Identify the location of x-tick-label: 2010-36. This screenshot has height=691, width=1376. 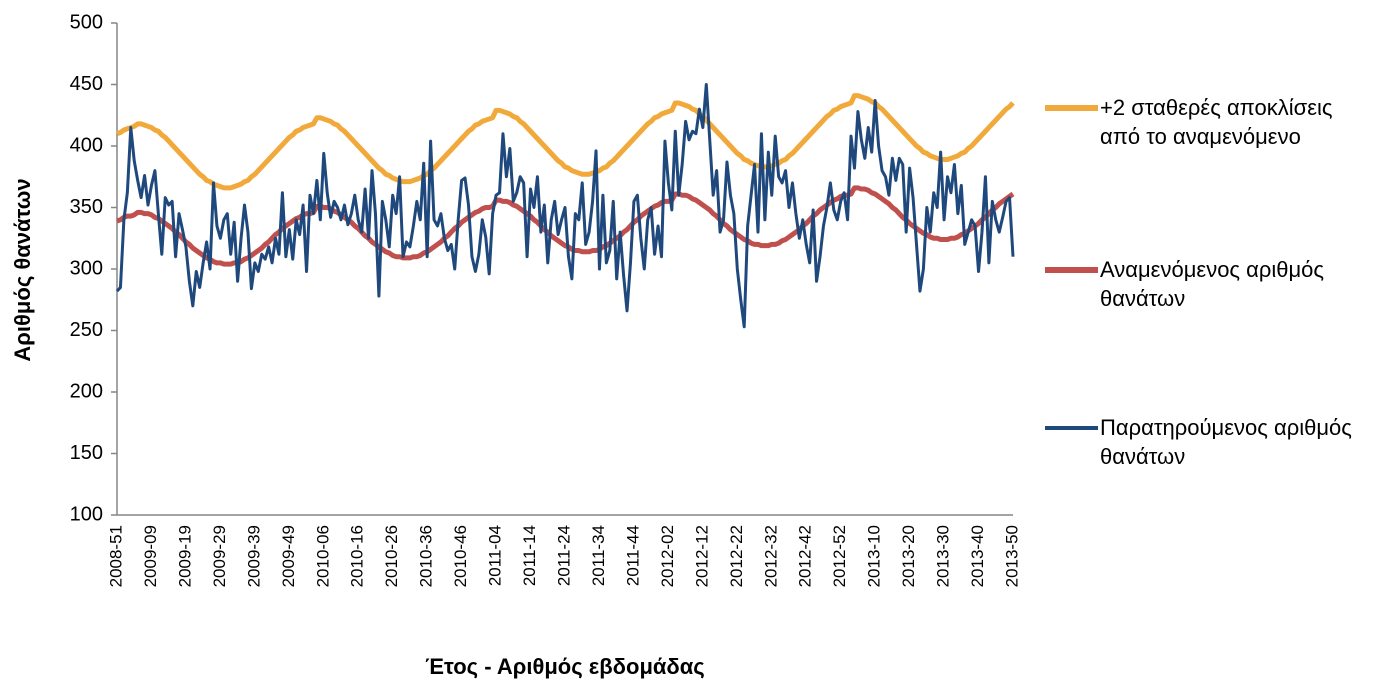
(426, 556).